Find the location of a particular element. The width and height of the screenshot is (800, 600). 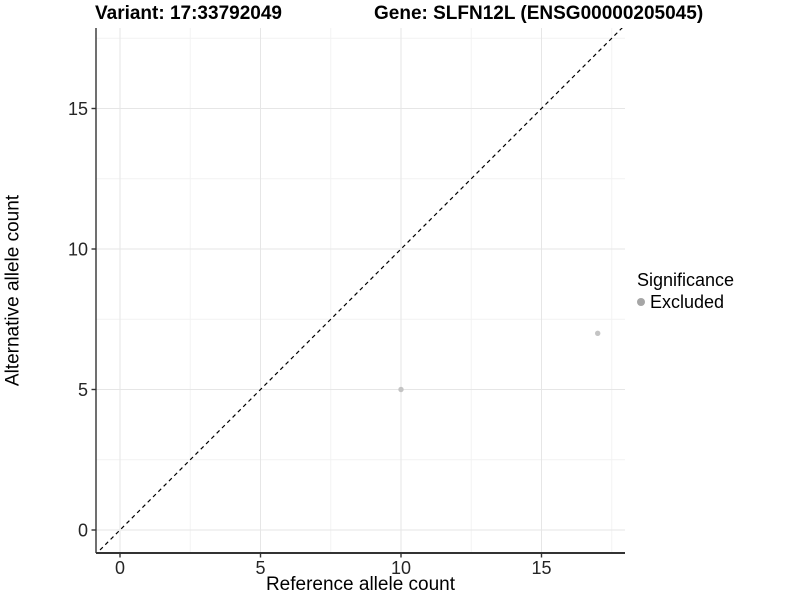

x-tick-label: 0 is located at coordinates (120, 568).